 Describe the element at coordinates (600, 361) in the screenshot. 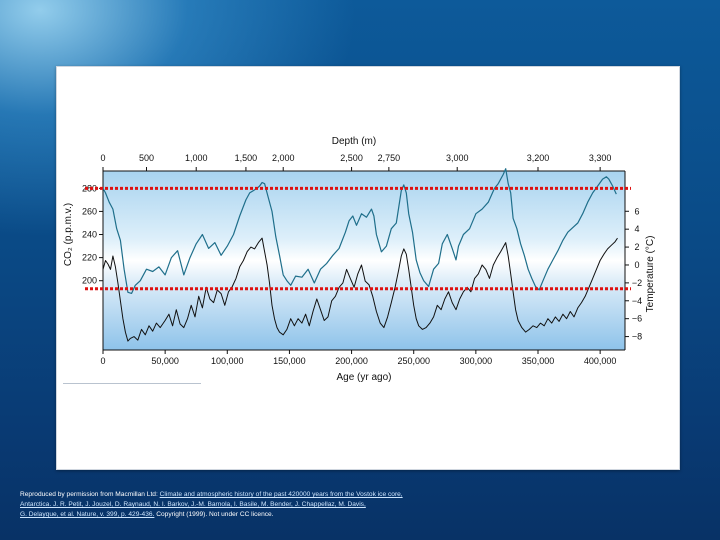

I see `age-tick-label: 400,000` at that location.